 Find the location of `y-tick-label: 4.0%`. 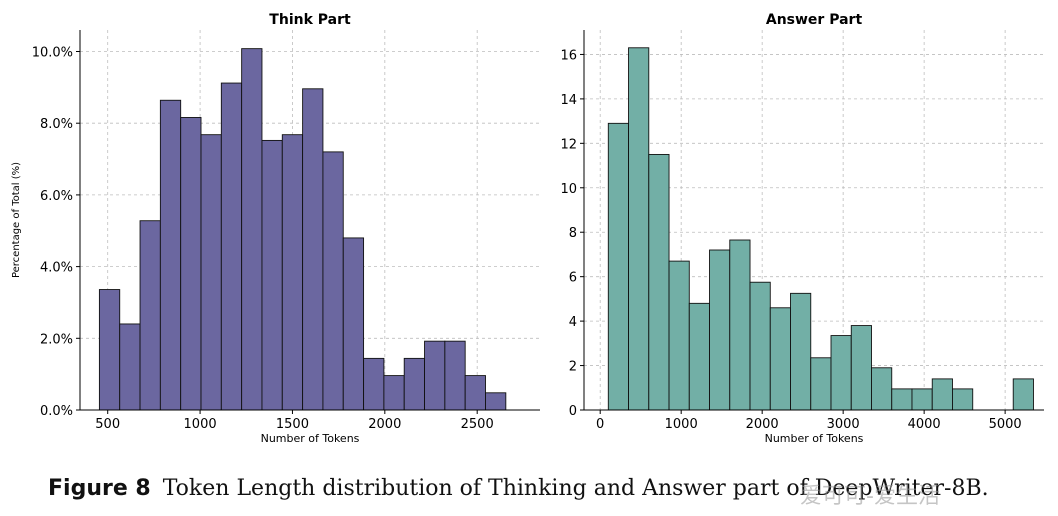

y-tick-label: 4.0% is located at coordinates (56, 268).